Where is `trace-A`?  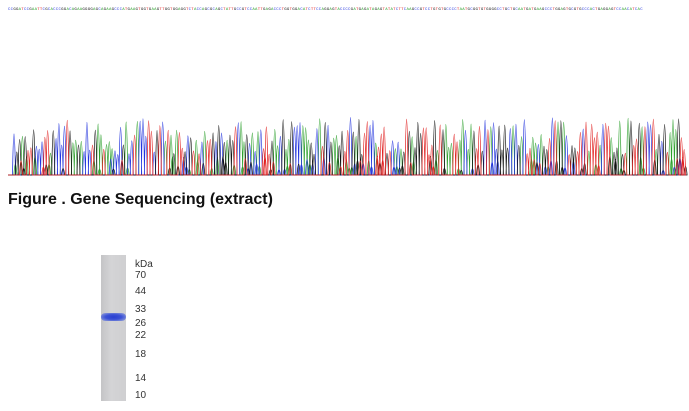 trace-A is located at coordinates (346, 147).